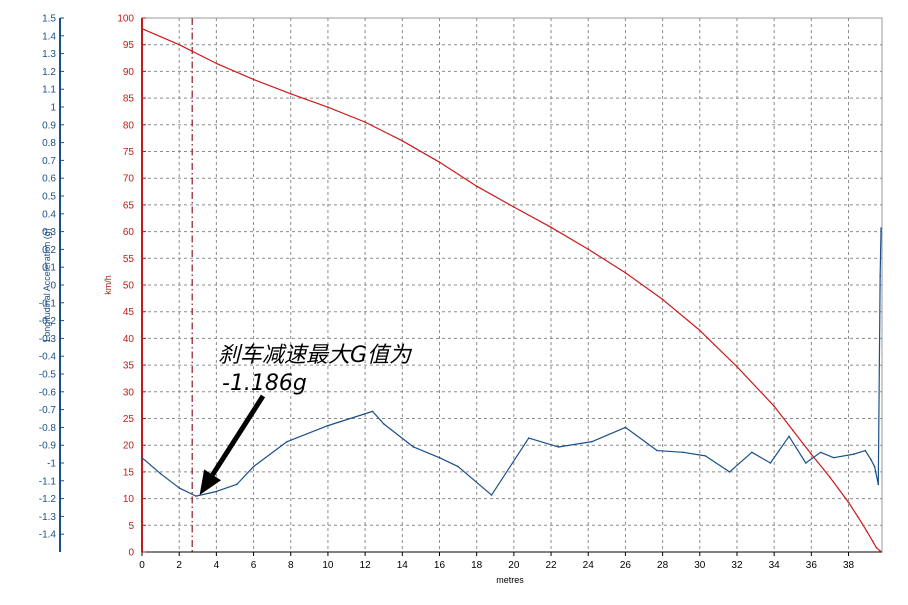  What do you see at coordinates (49, 19) in the screenshot?
I see `left-tick-label: 1.5` at bounding box center [49, 19].